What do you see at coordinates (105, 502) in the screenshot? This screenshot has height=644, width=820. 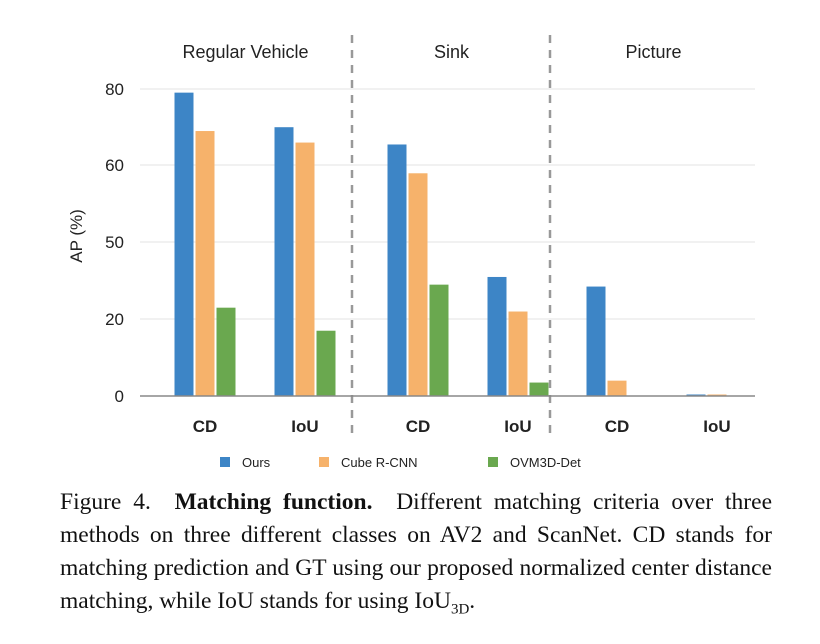 I see `caption-label: Figure 4.` at bounding box center [105, 502].